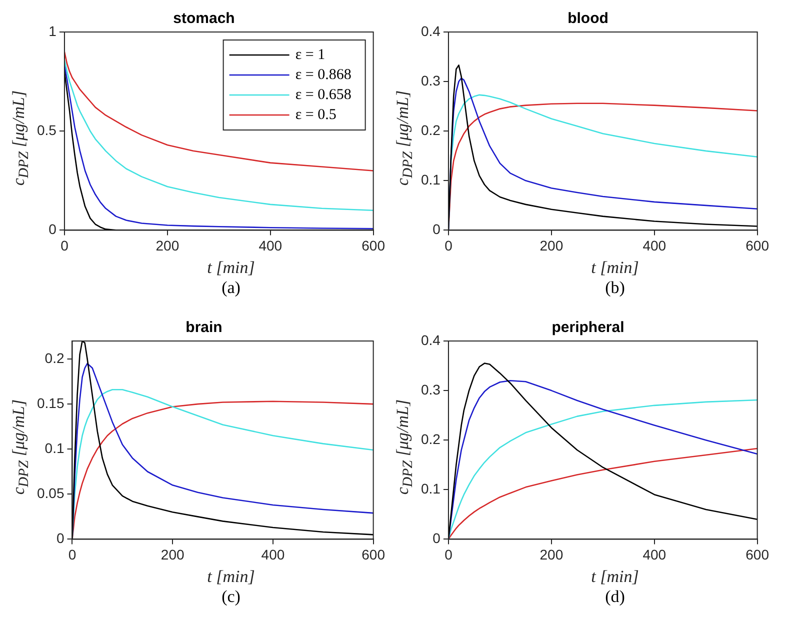 The width and height of the screenshot is (785, 629). What do you see at coordinates (204, 19) in the screenshot?
I see `chart-title: stomach` at bounding box center [204, 19].